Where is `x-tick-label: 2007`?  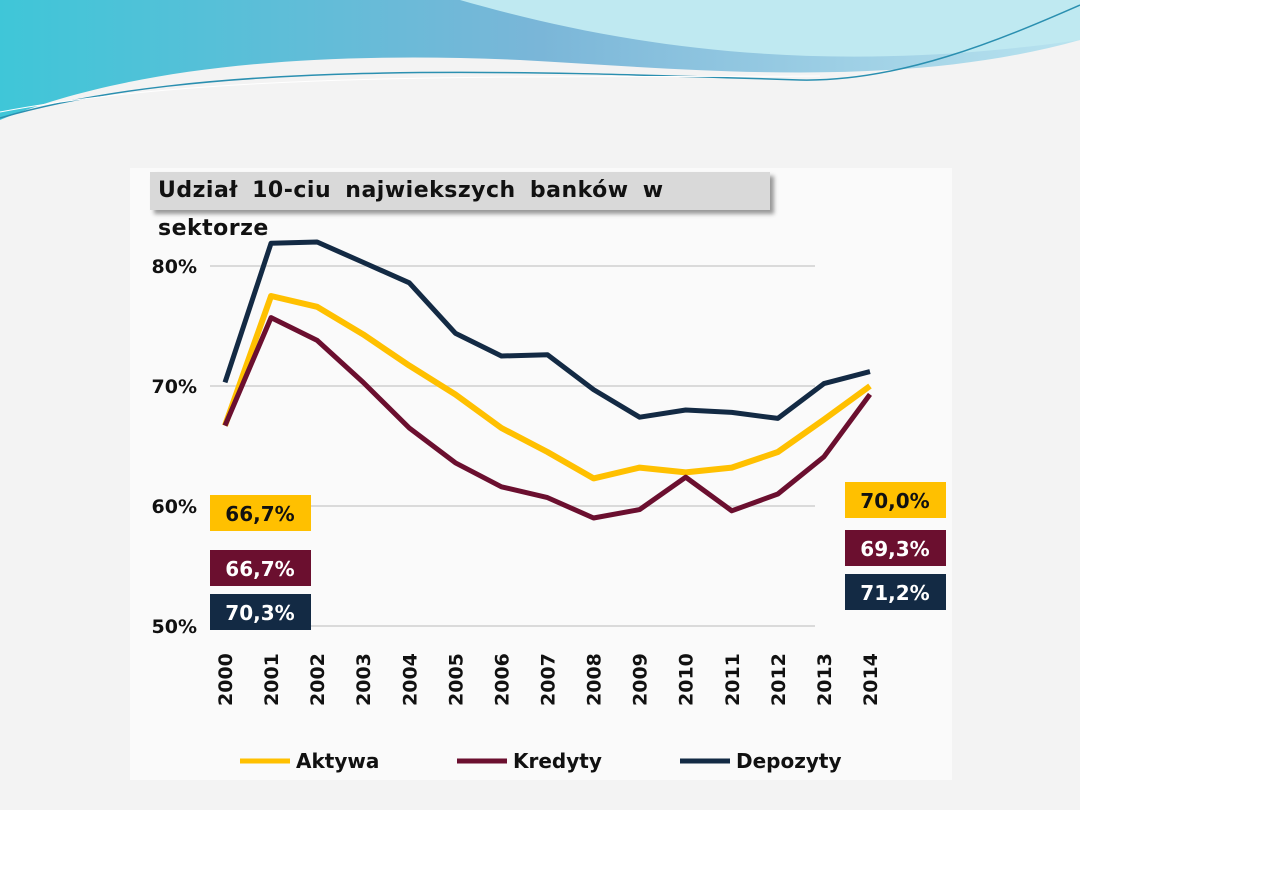
x-tick-label: 2007 is located at coordinates (548, 679).